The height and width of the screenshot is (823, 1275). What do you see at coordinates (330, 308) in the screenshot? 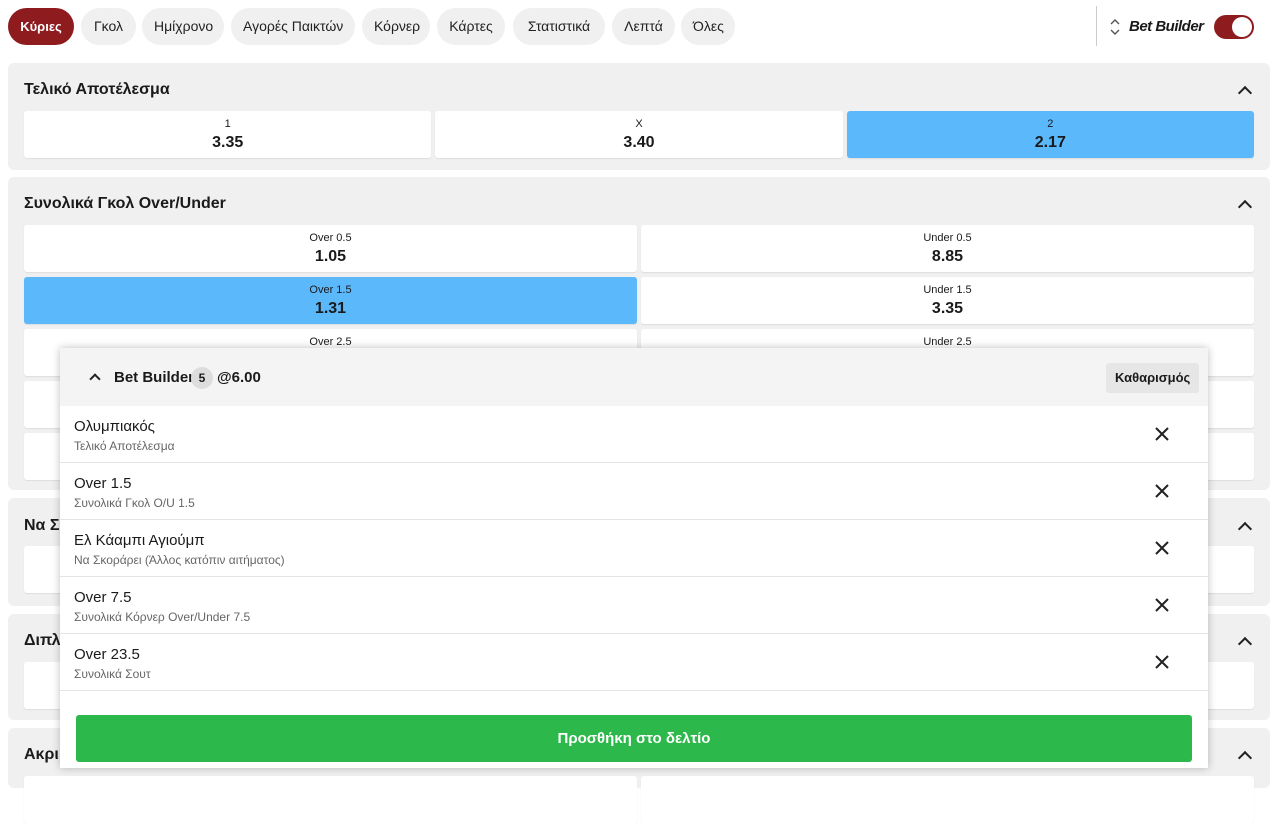
I see `odds-value: 1.31` at bounding box center [330, 308].